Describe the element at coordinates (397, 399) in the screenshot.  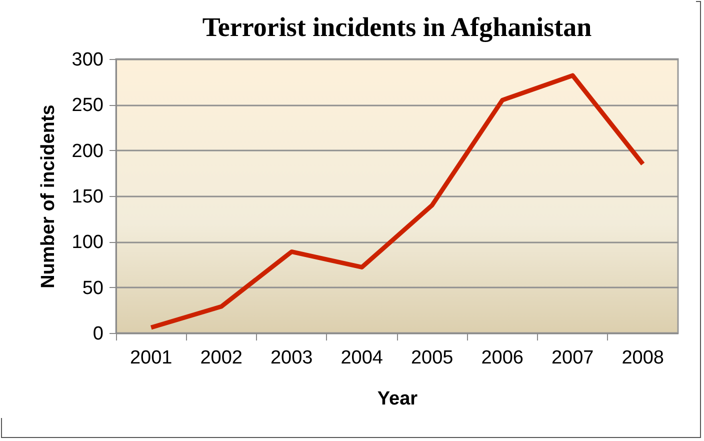
I see `x-axis-title: Year` at that location.